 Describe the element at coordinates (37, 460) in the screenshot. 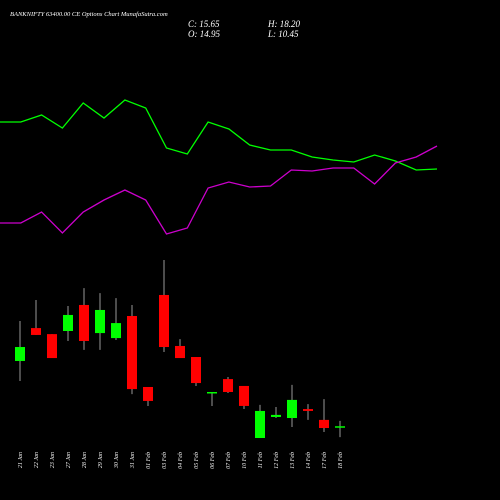

I see `x-tick-label: 22 Jan` at that location.